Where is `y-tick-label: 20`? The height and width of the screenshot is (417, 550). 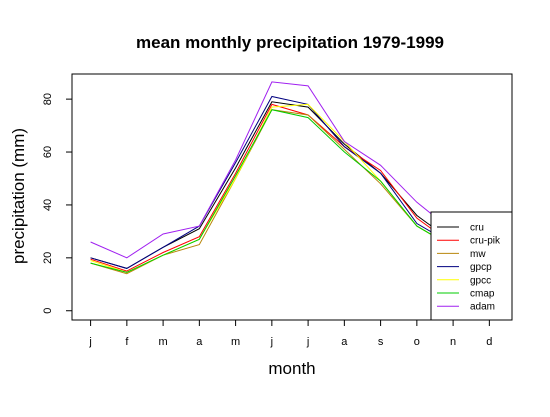
y-tick-label: 20 is located at coordinates (48, 258).